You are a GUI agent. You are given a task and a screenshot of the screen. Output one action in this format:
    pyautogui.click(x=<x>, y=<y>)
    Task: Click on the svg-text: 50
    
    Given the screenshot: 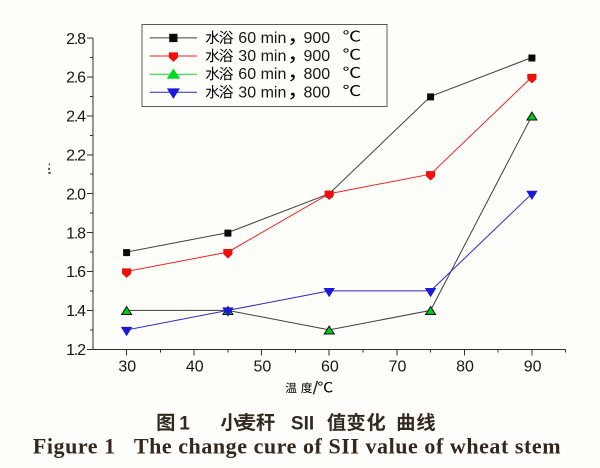 What is the action you would take?
    pyautogui.click(x=263, y=367)
    